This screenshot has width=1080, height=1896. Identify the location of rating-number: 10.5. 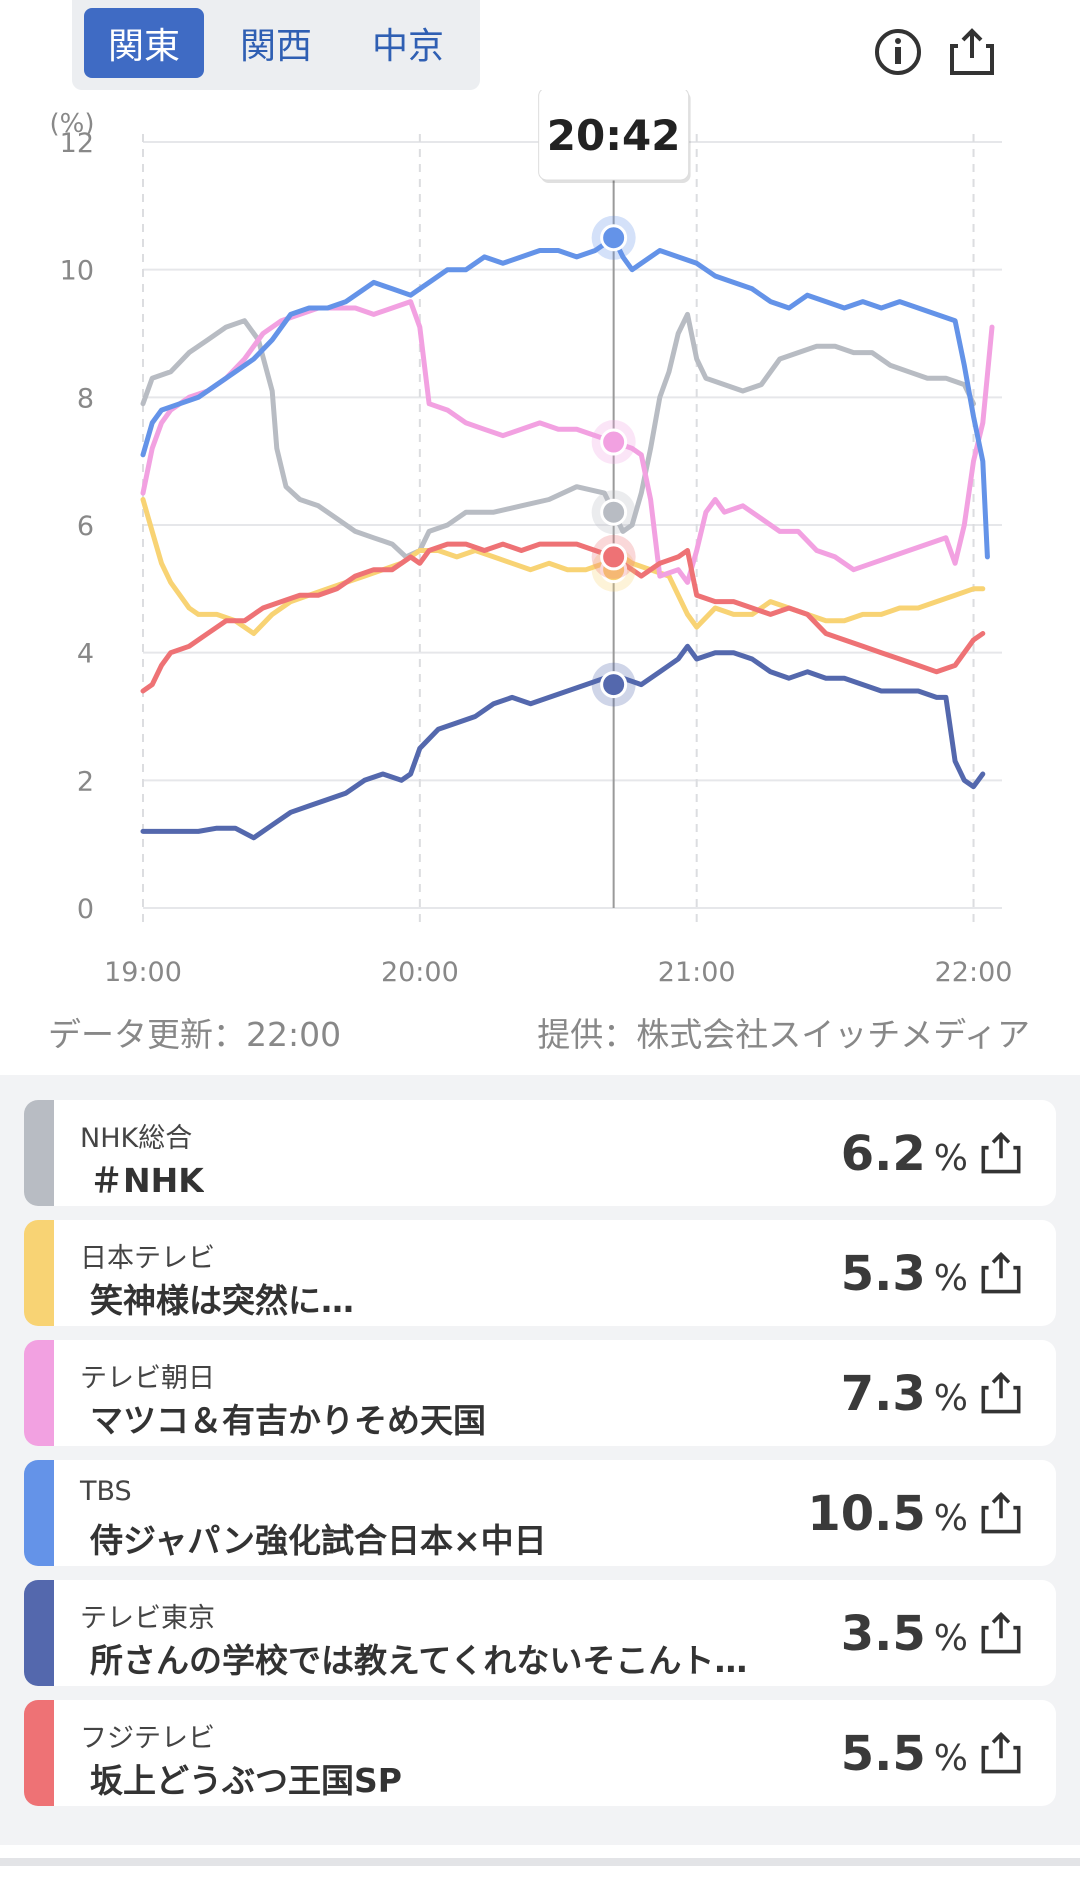
(866, 1514).